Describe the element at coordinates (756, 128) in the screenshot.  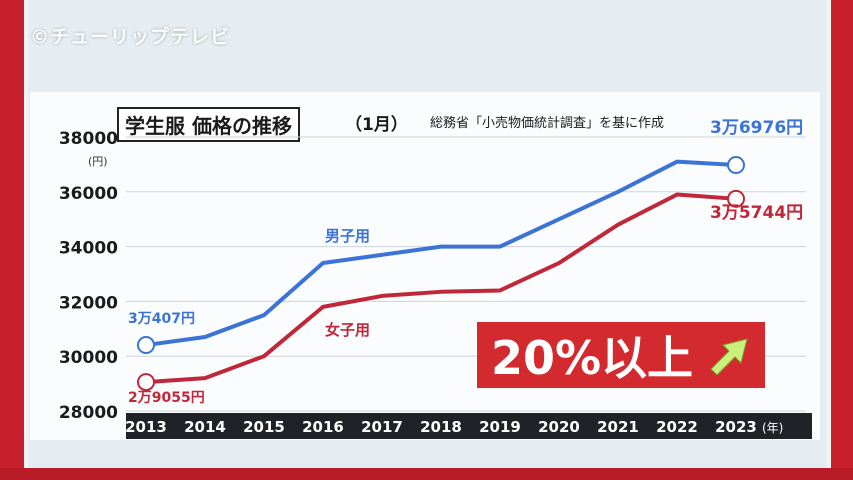
I see `value-annotation: 3万6976円` at that location.